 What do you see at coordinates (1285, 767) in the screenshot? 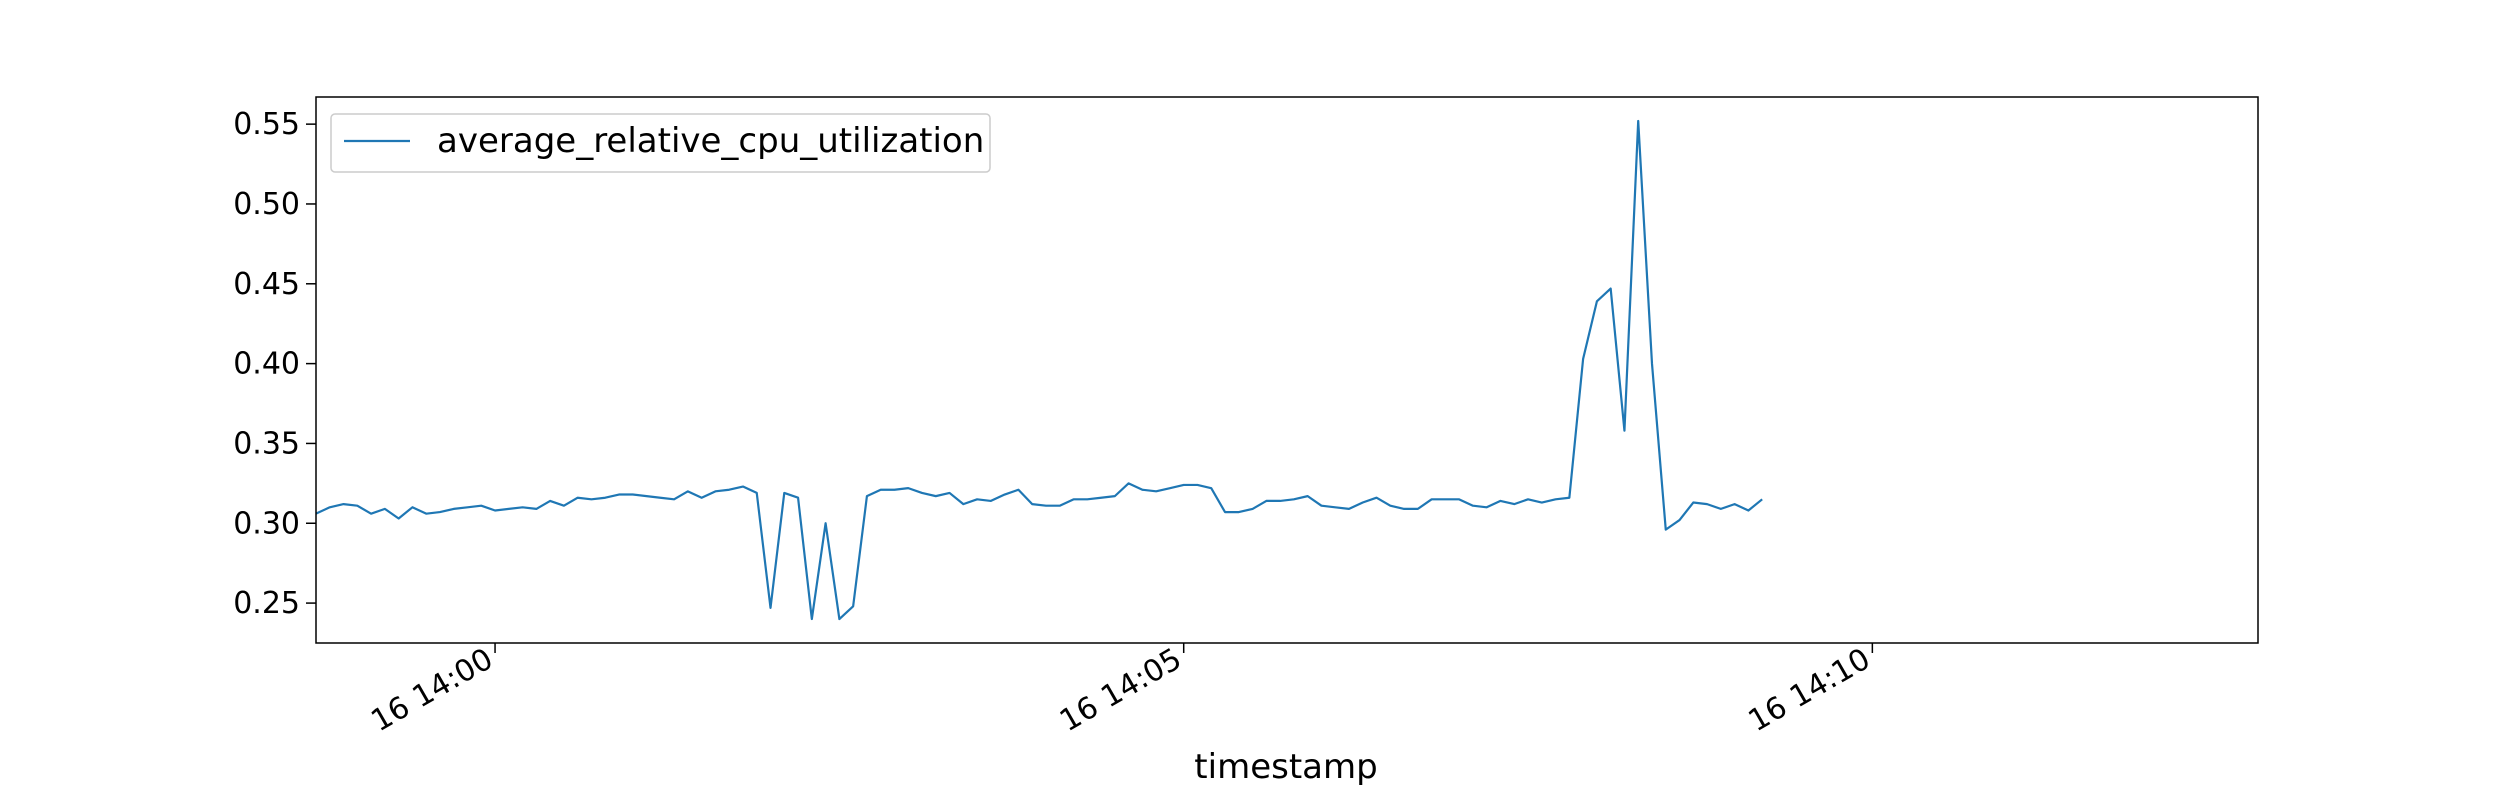
I see `x-axis-label: timestamp` at bounding box center [1285, 767].